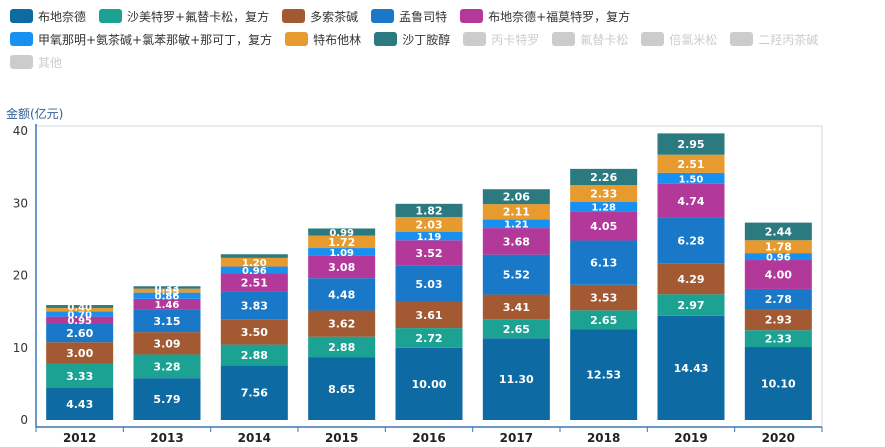 Image resolution: width=885 pixels, height=447 pixels. Describe the element at coordinates (79, 333) in the screenshot. I see `data-label: 2.60` at that location.